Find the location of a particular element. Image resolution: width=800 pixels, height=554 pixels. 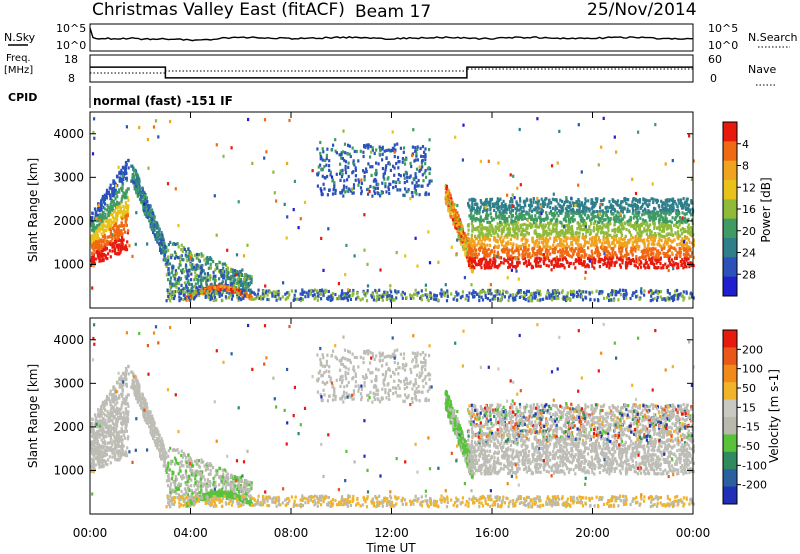

cpid-text: normal (fast) -151 IF is located at coordinates (163, 101).